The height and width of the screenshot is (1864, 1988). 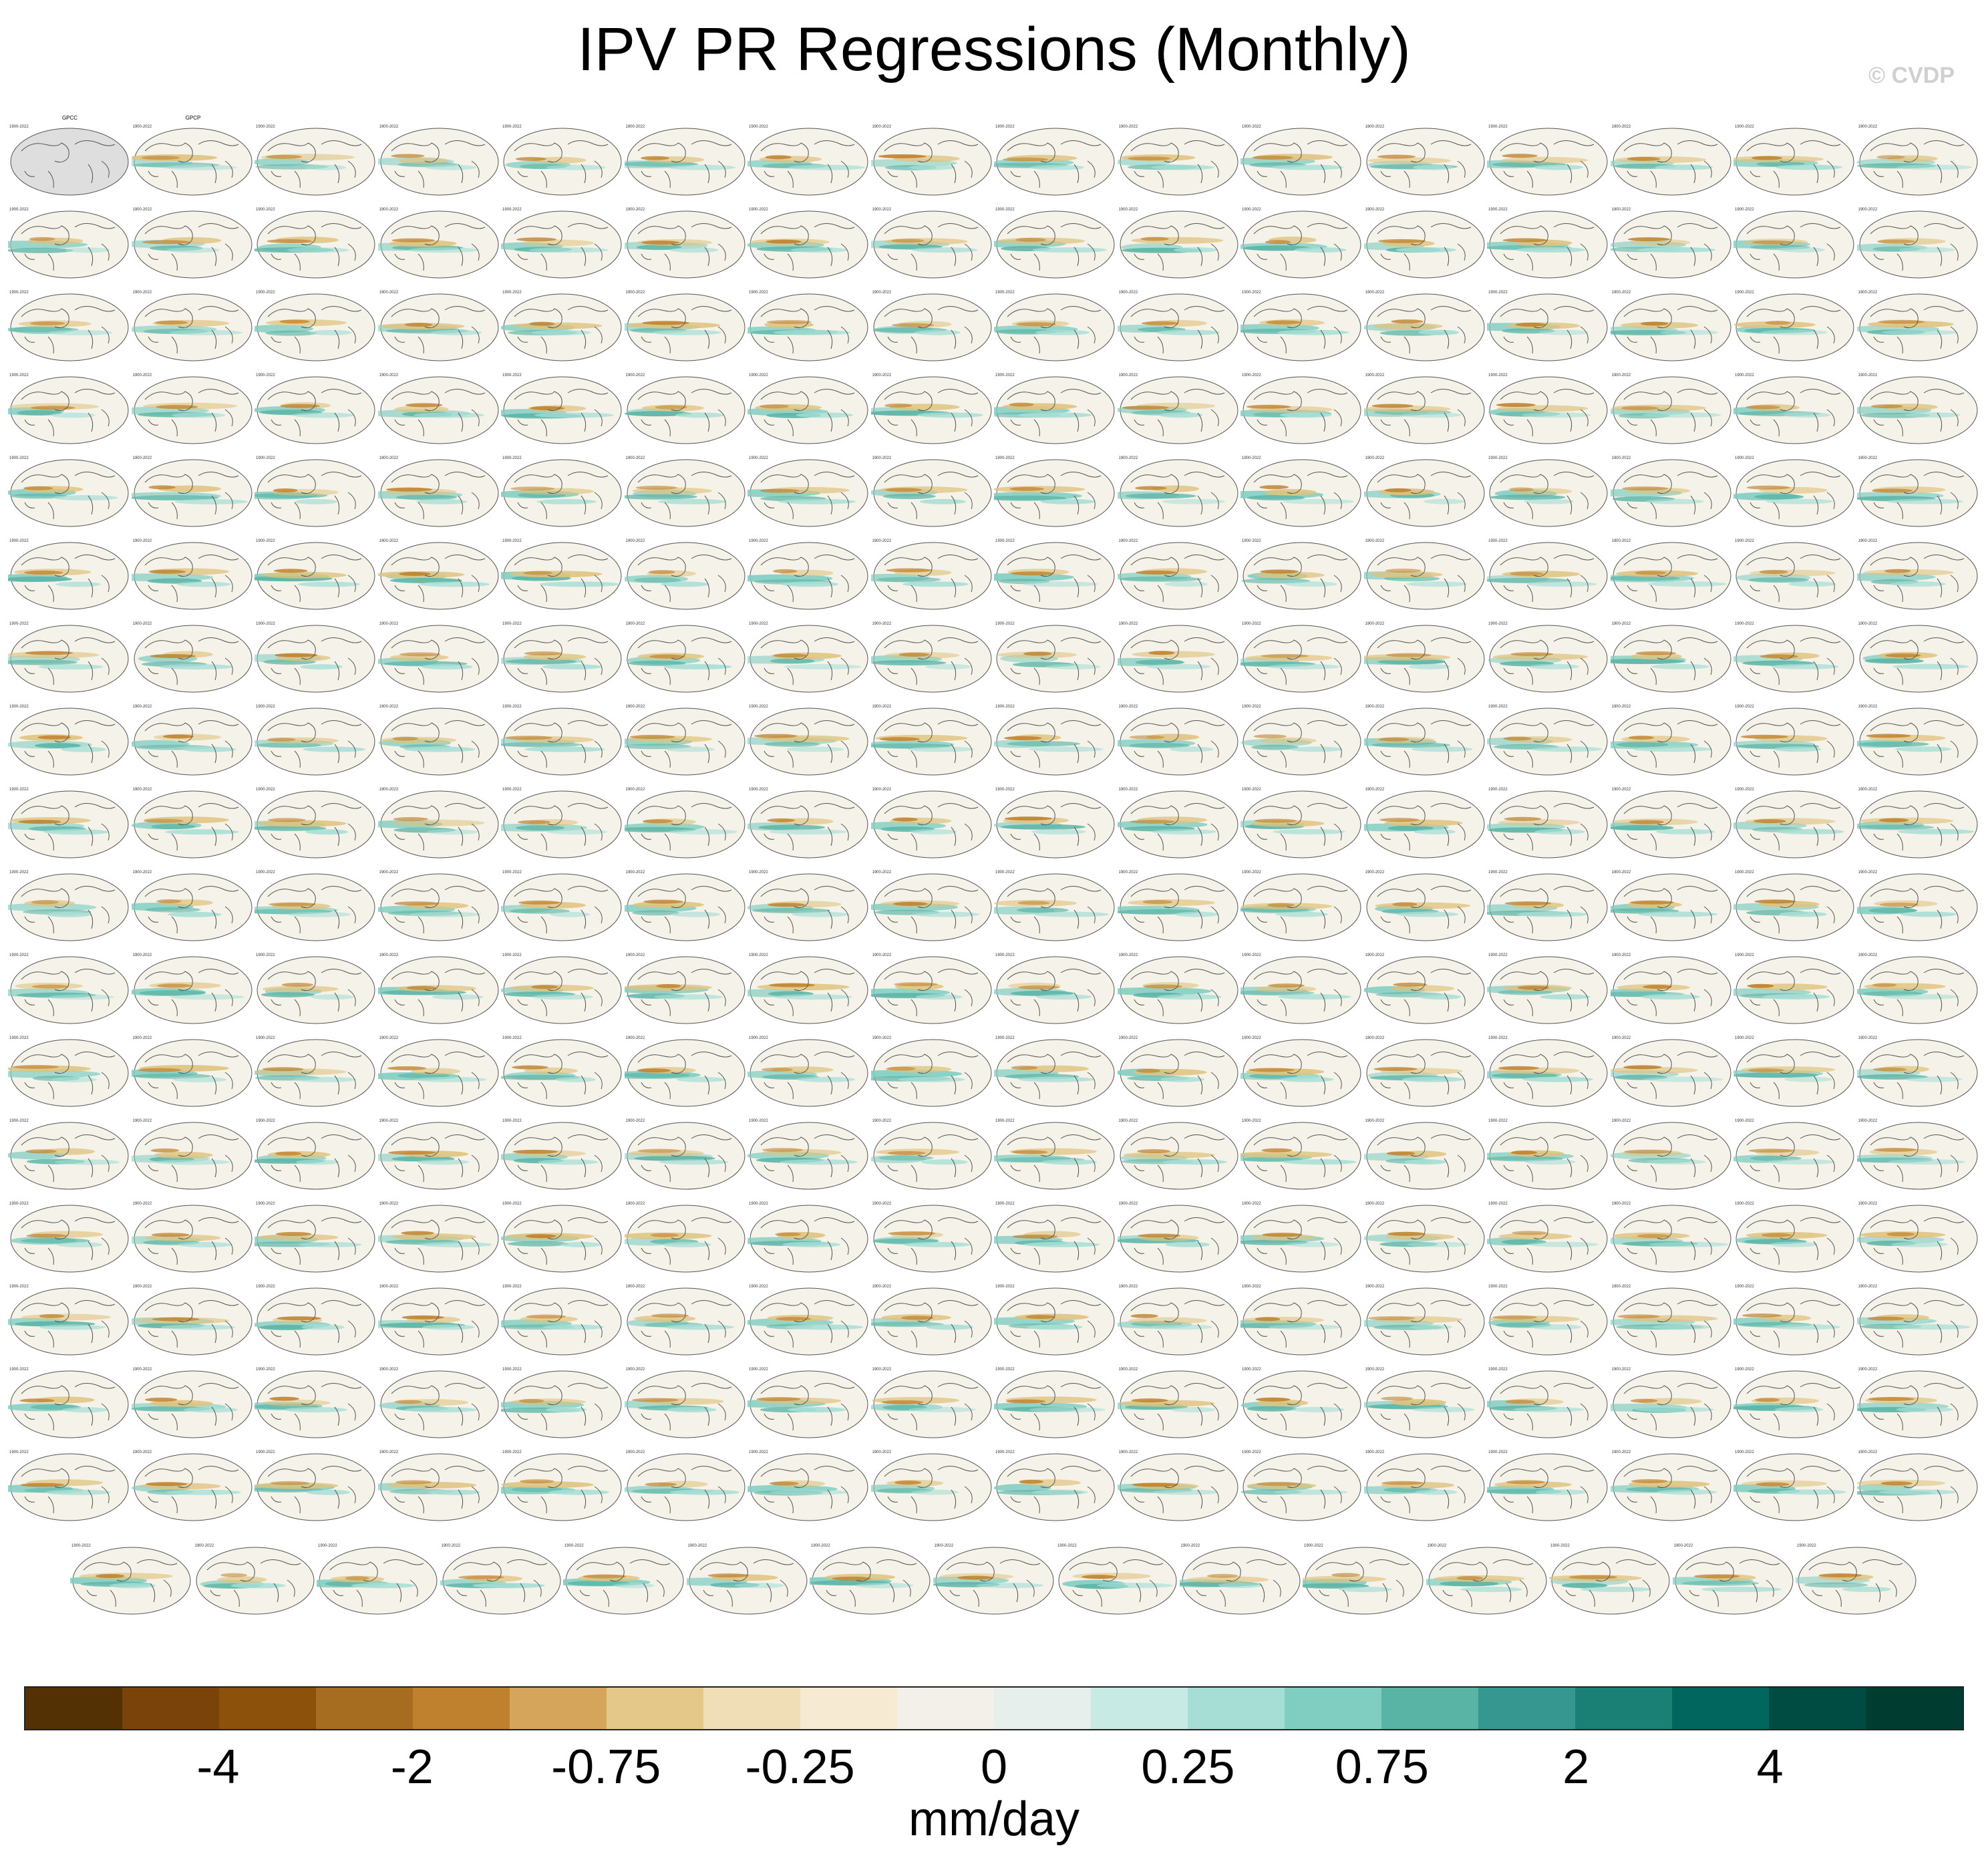 What do you see at coordinates (69, 118) in the screenshot?
I see `panel-title: GPCC` at bounding box center [69, 118].